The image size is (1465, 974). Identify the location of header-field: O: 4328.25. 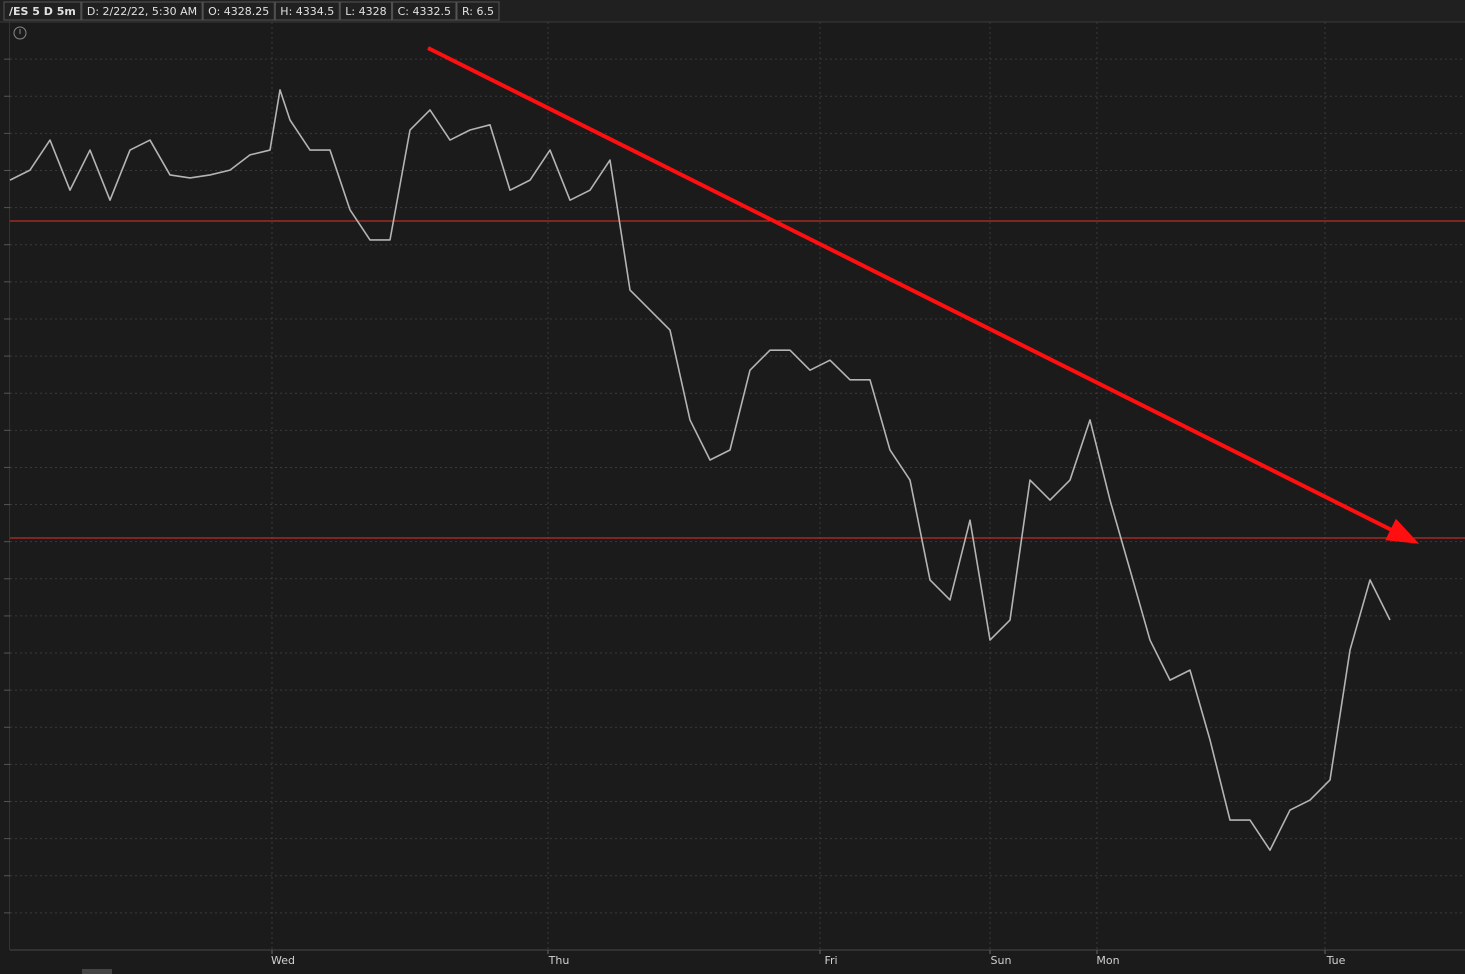
(238, 11).